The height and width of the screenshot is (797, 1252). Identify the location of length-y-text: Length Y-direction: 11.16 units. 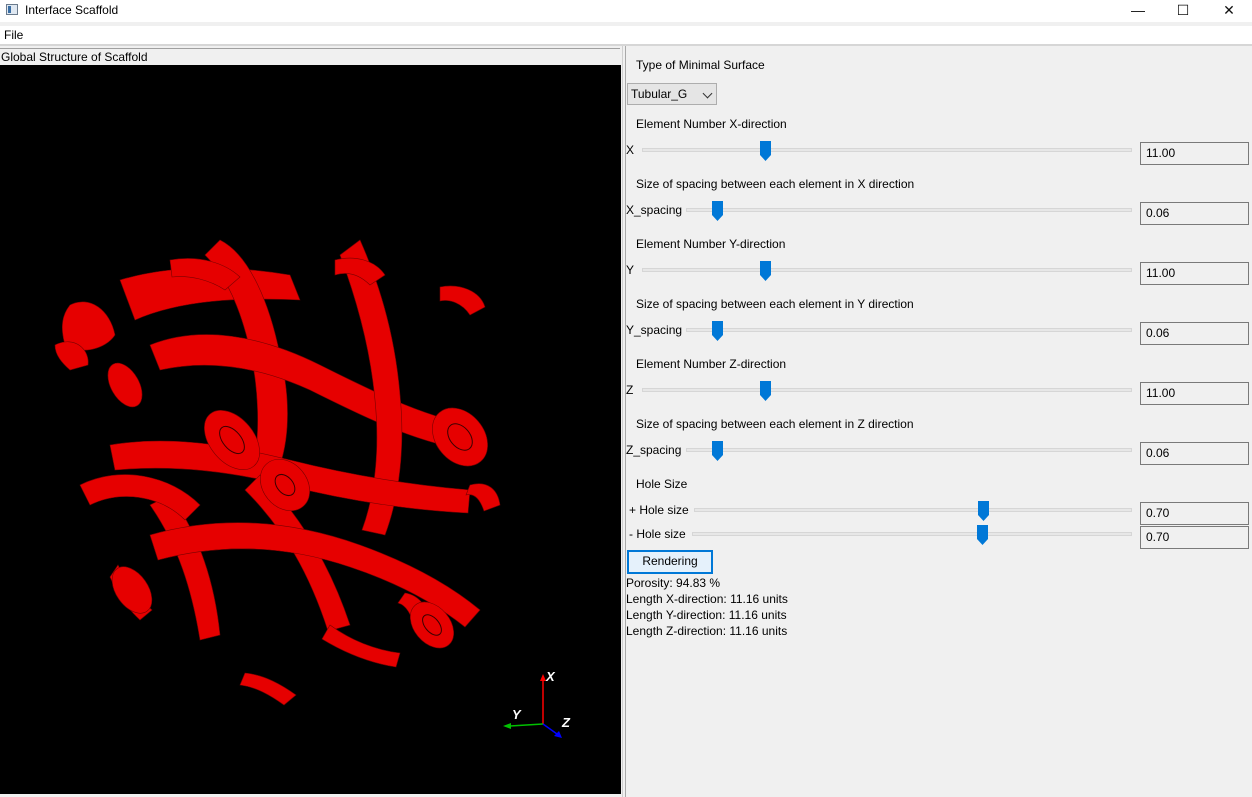
(706, 615).